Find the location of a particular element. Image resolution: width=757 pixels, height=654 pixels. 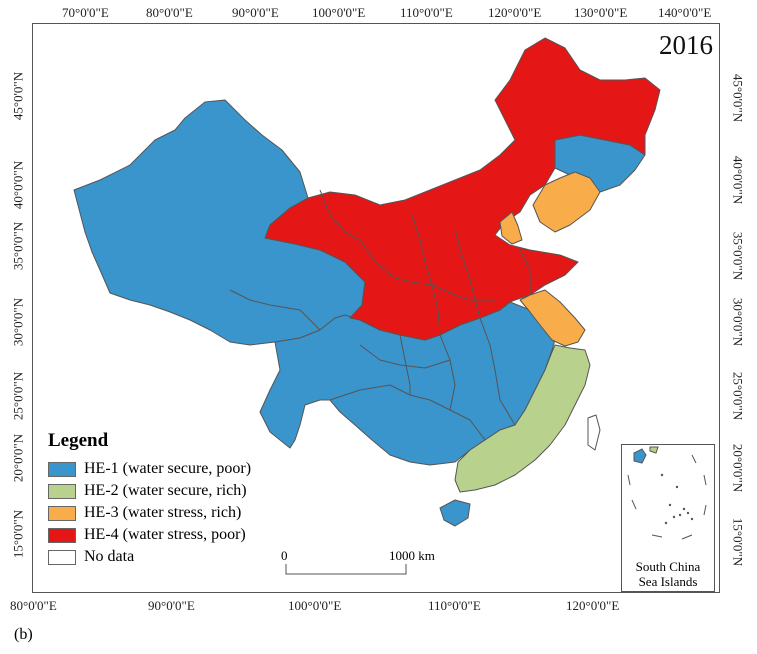

inset-label-line1: South China is located at coordinates (668, 566).